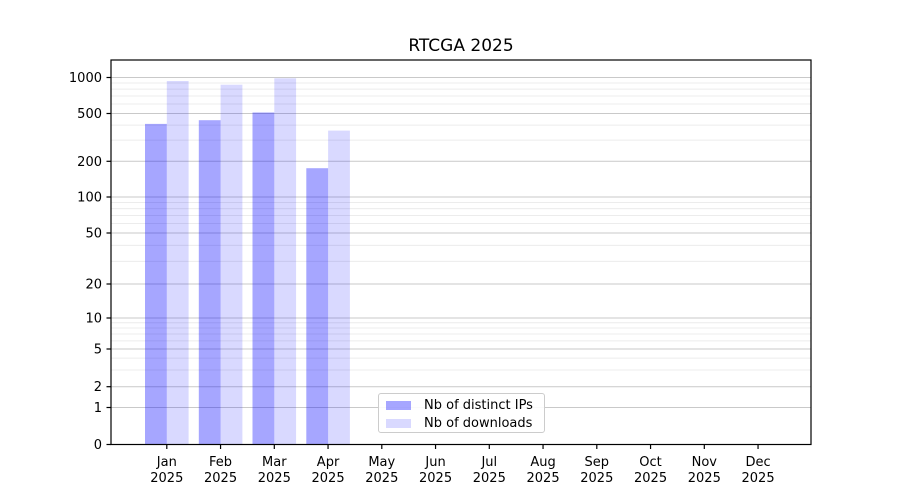 The height and width of the screenshot is (500, 900). I want to click on y-tick-label-0: 0, so click(98, 445).